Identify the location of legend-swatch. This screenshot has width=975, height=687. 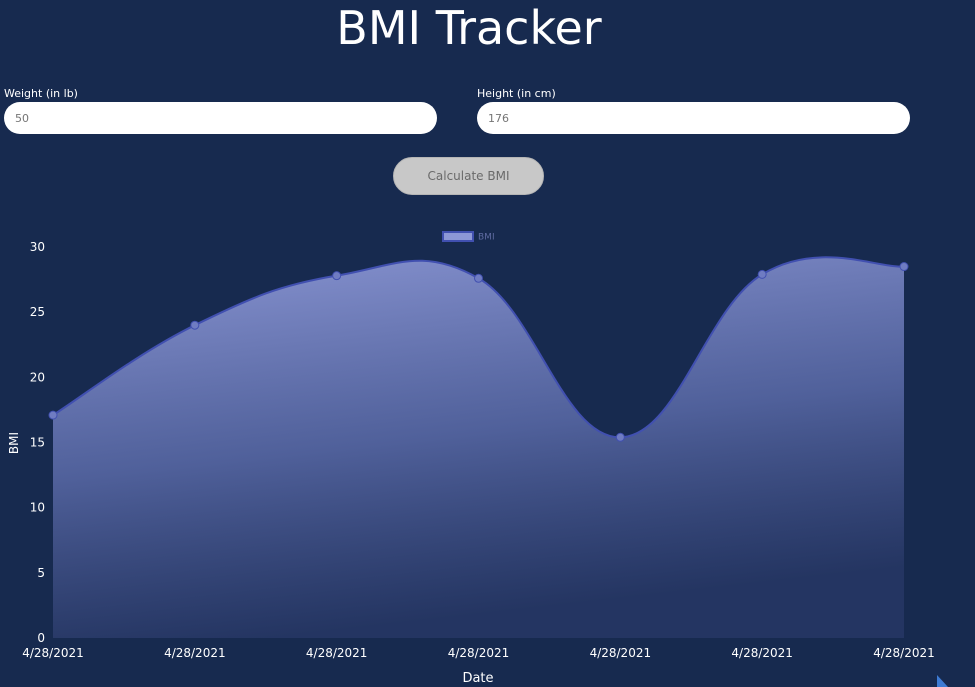
(458, 236).